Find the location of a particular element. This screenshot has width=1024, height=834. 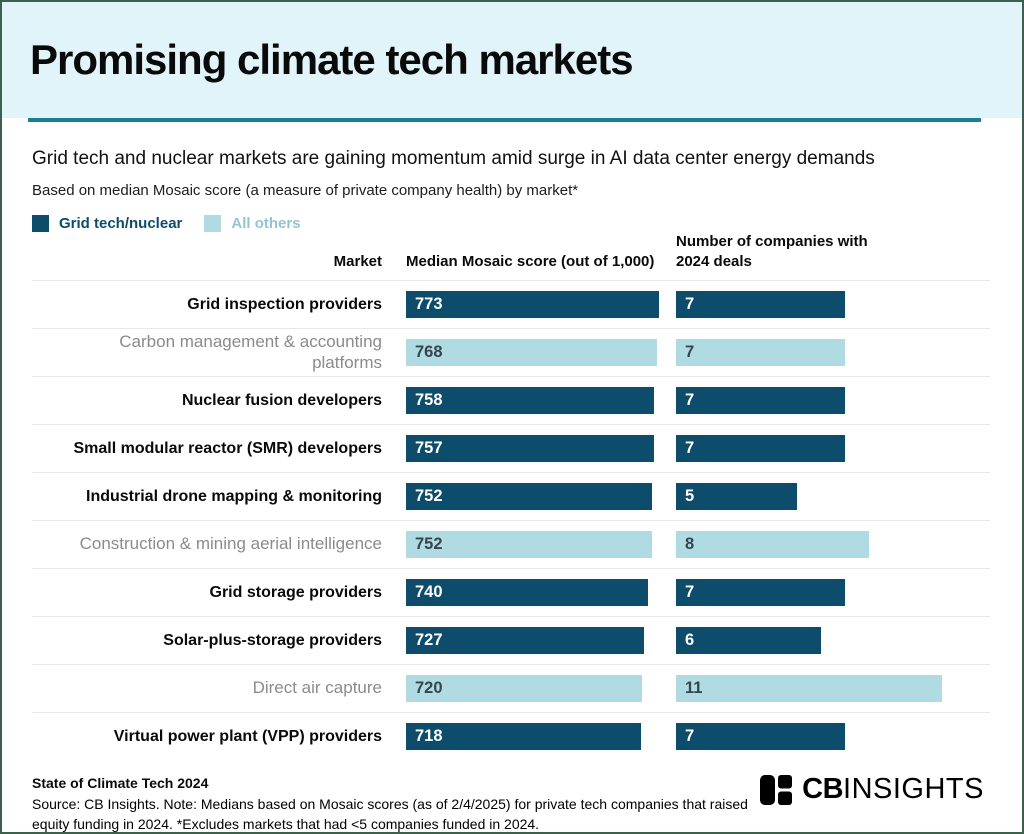

score-cell: 727 is located at coordinates (529, 640).